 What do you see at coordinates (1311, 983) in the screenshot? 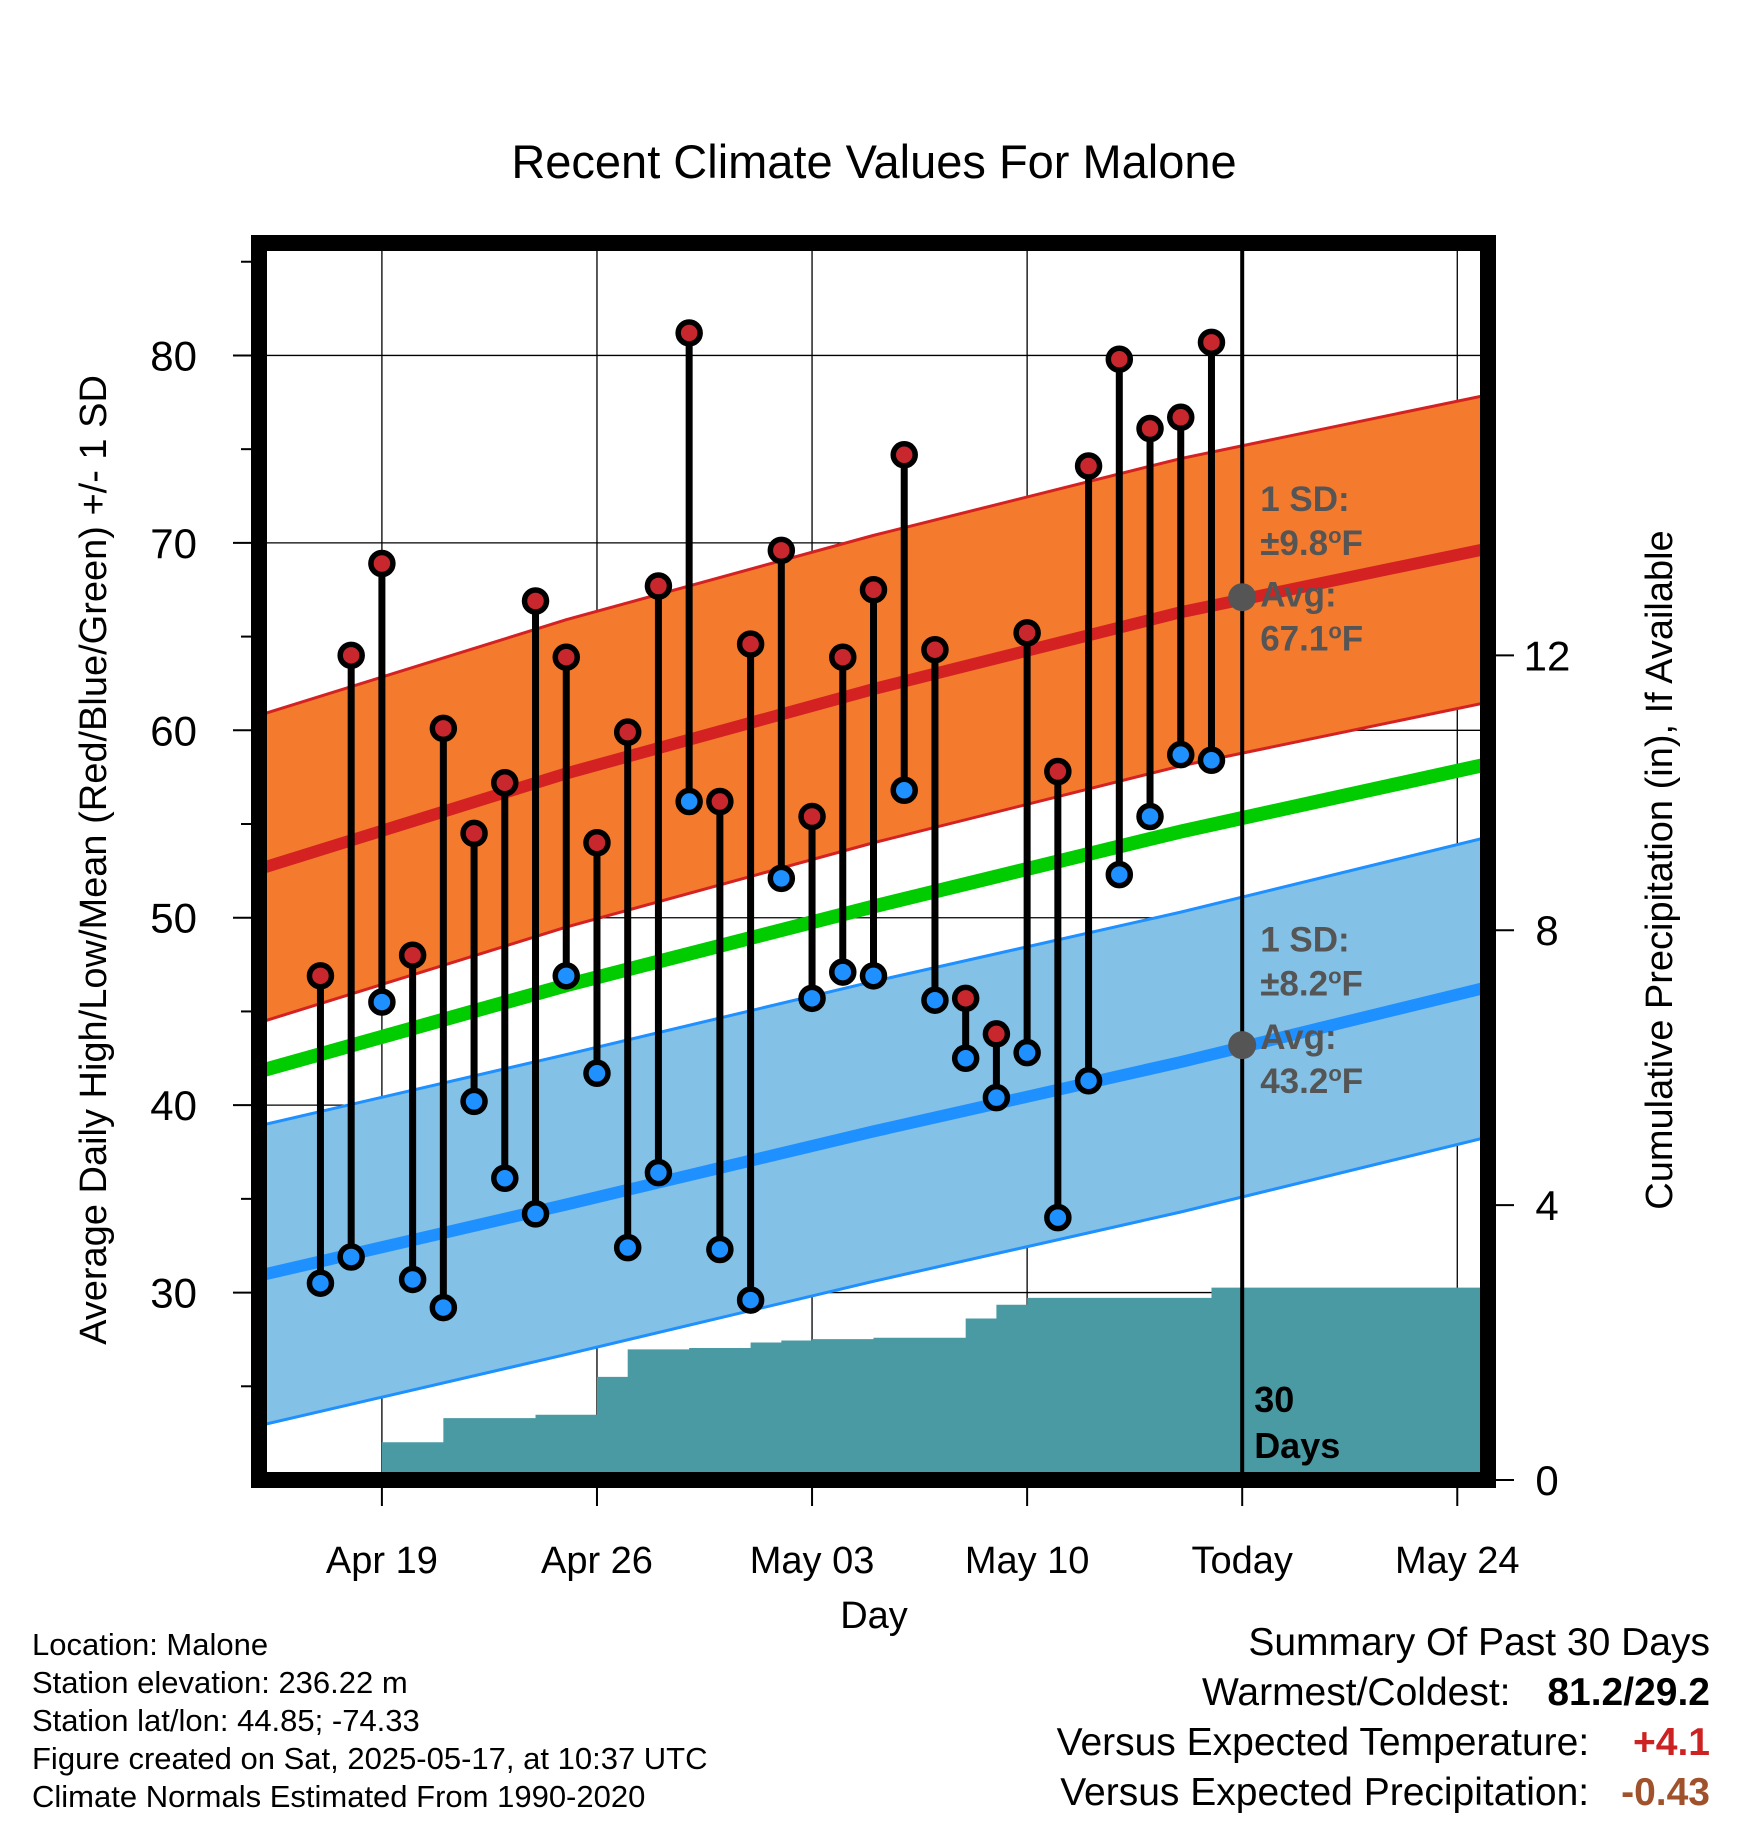
I see `low-annotation-sd-value: ±8.2oF` at bounding box center [1311, 983].